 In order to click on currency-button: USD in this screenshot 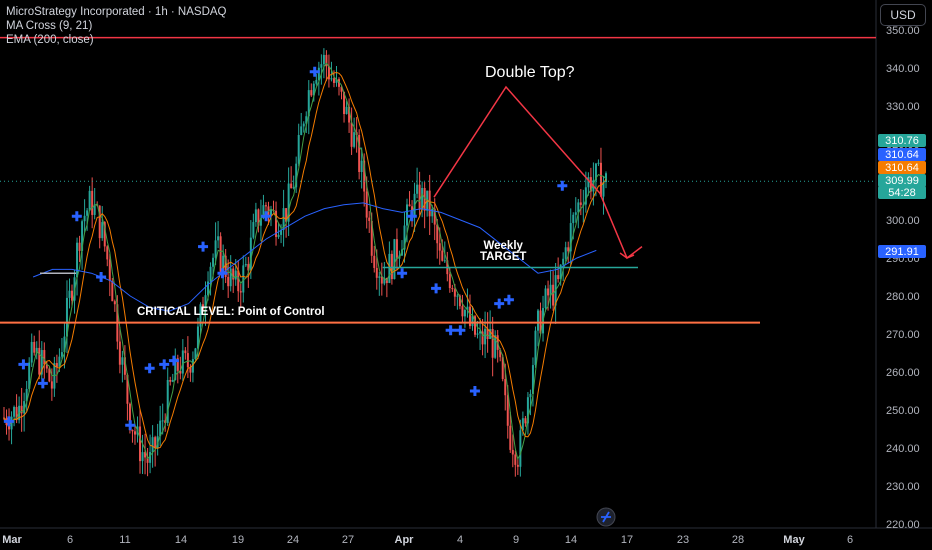, I will do `click(903, 15)`.